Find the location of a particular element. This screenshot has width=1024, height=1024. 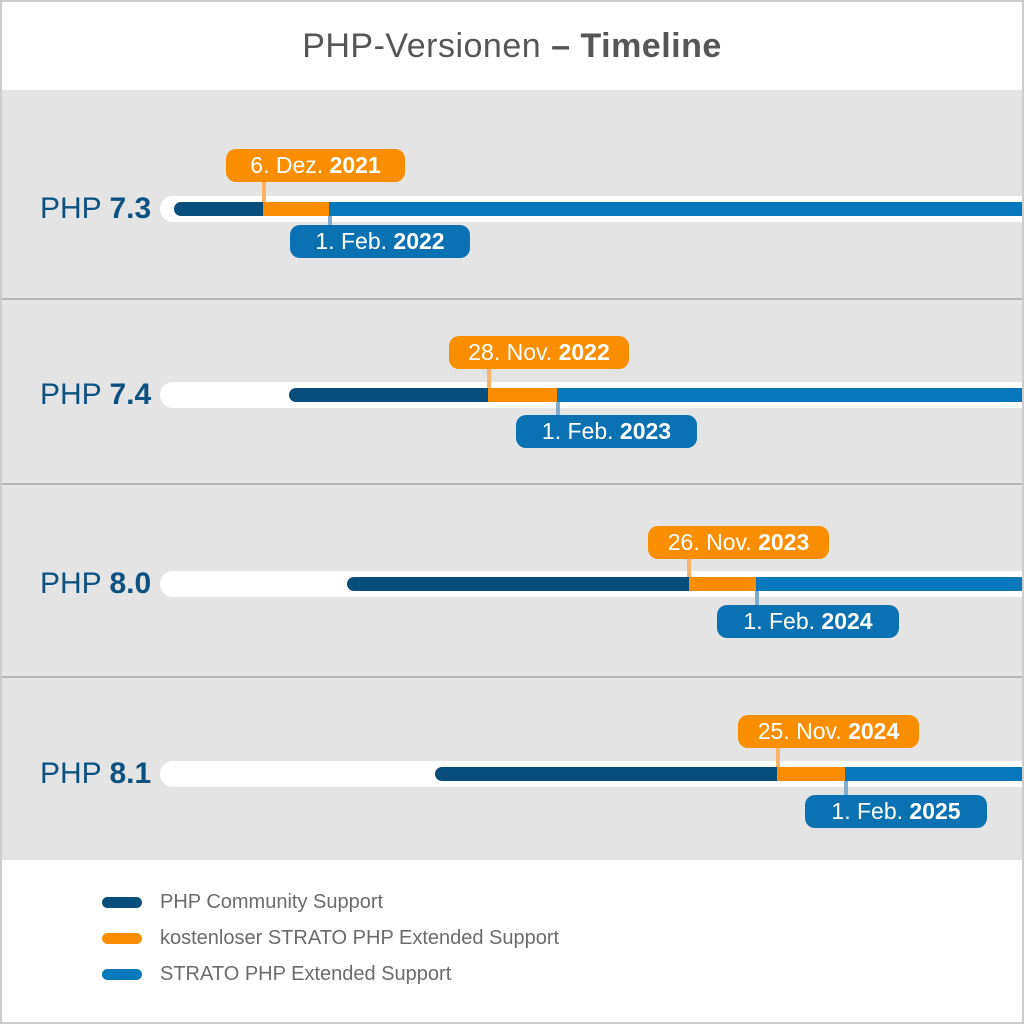

row-label-version: 7.4 is located at coordinates (130, 394).